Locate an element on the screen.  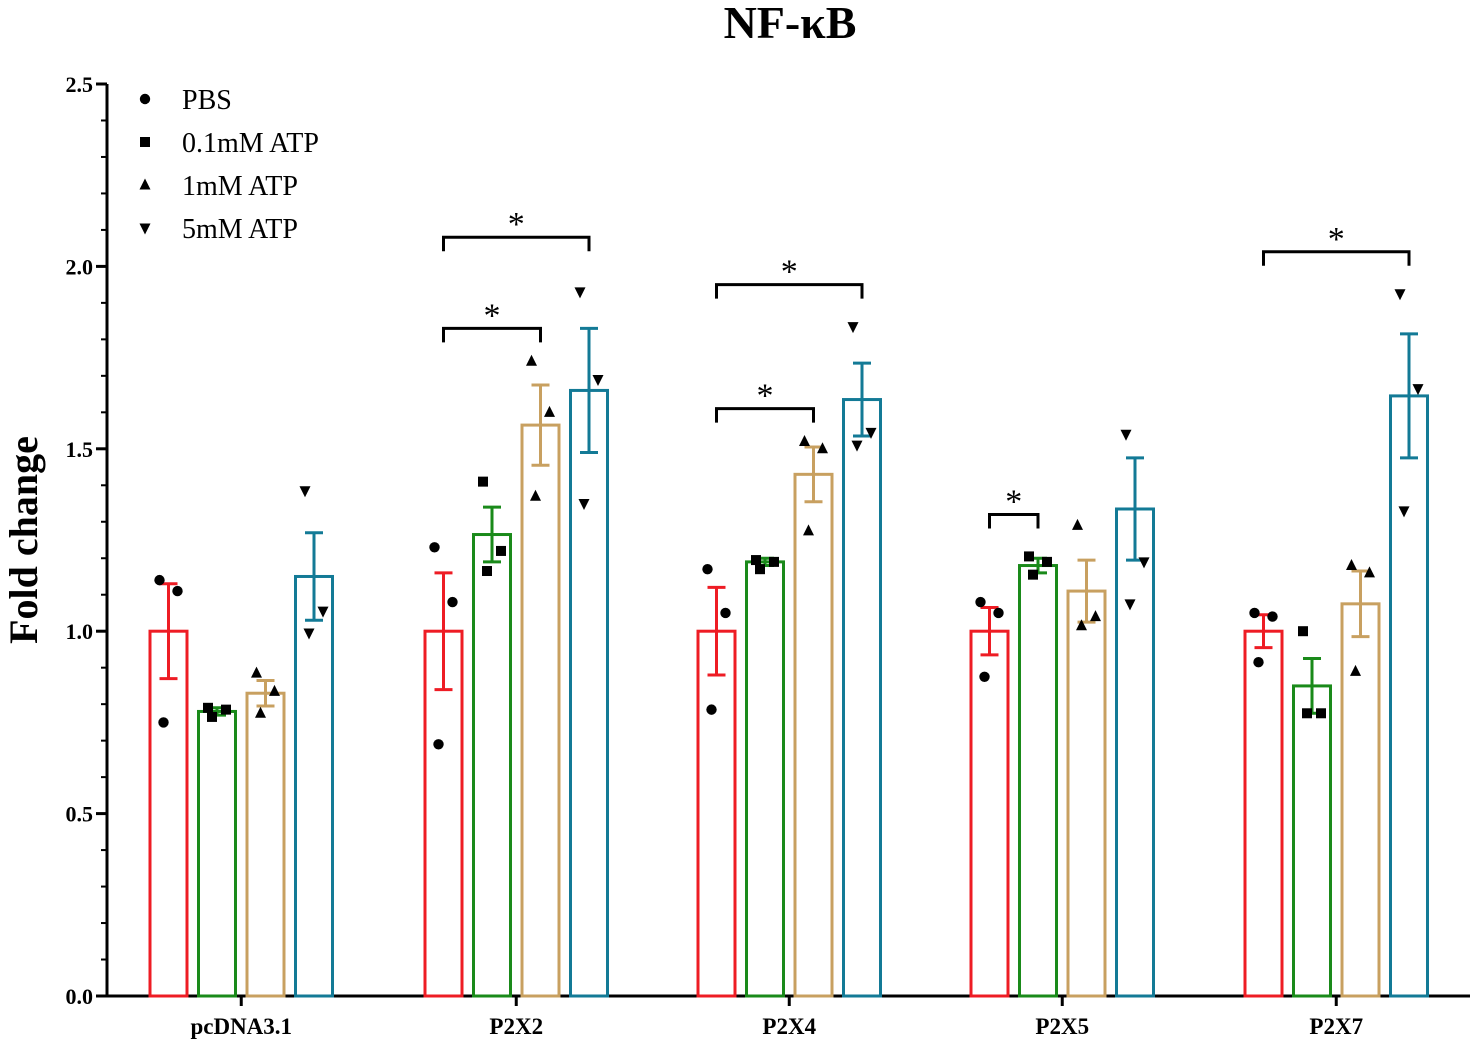
x-tick-label: P2X7 is located at coordinates (1336, 1026).